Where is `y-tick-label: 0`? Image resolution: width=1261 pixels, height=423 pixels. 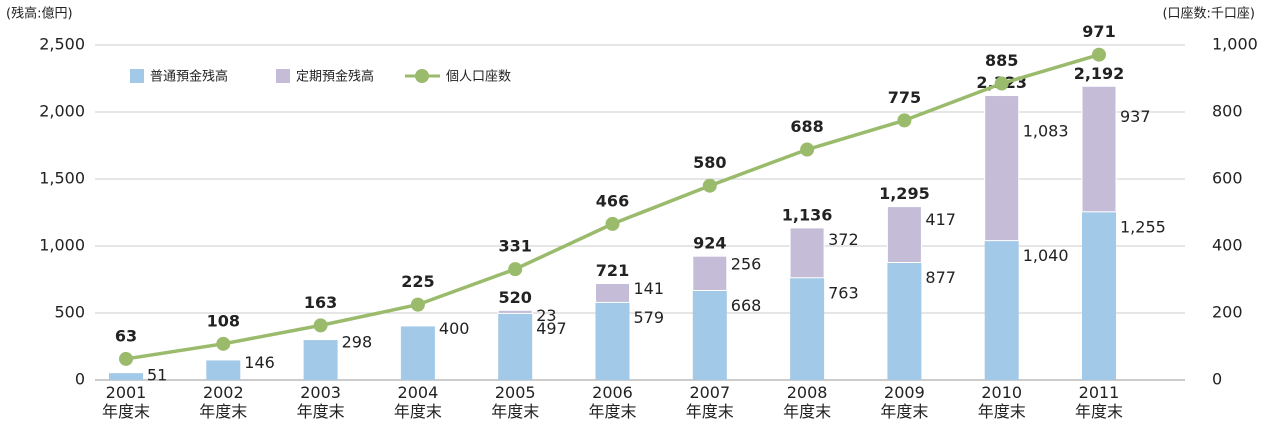
y-tick-label: 0 is located at coordinates (80, 379).